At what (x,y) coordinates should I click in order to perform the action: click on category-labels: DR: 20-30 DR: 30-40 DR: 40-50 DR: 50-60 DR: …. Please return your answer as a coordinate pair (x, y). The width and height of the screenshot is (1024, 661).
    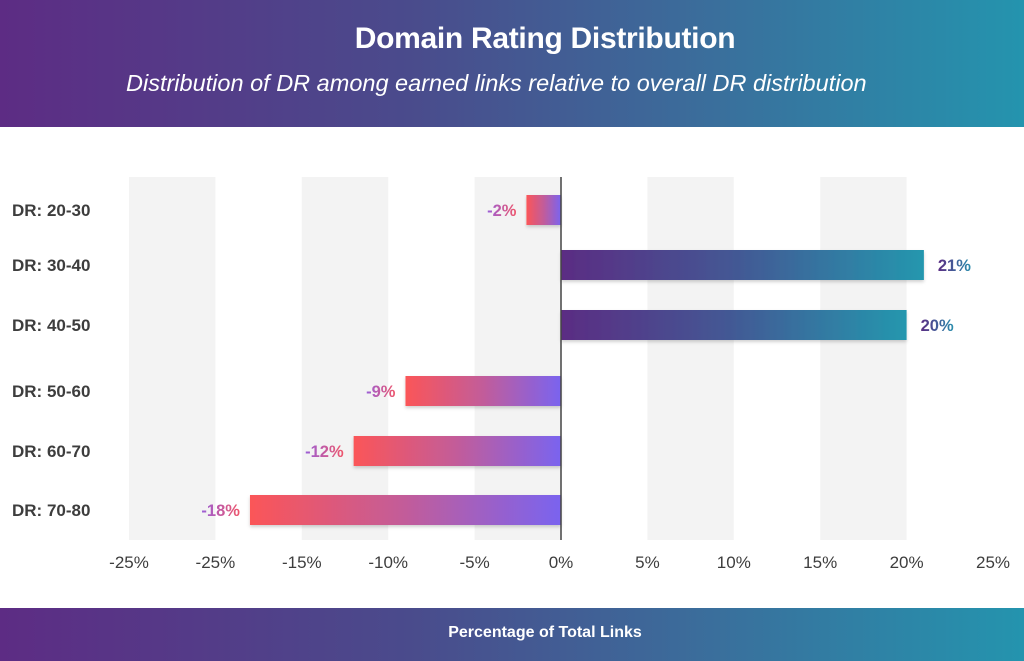
    Looking at the image, I should click on (51, 360).